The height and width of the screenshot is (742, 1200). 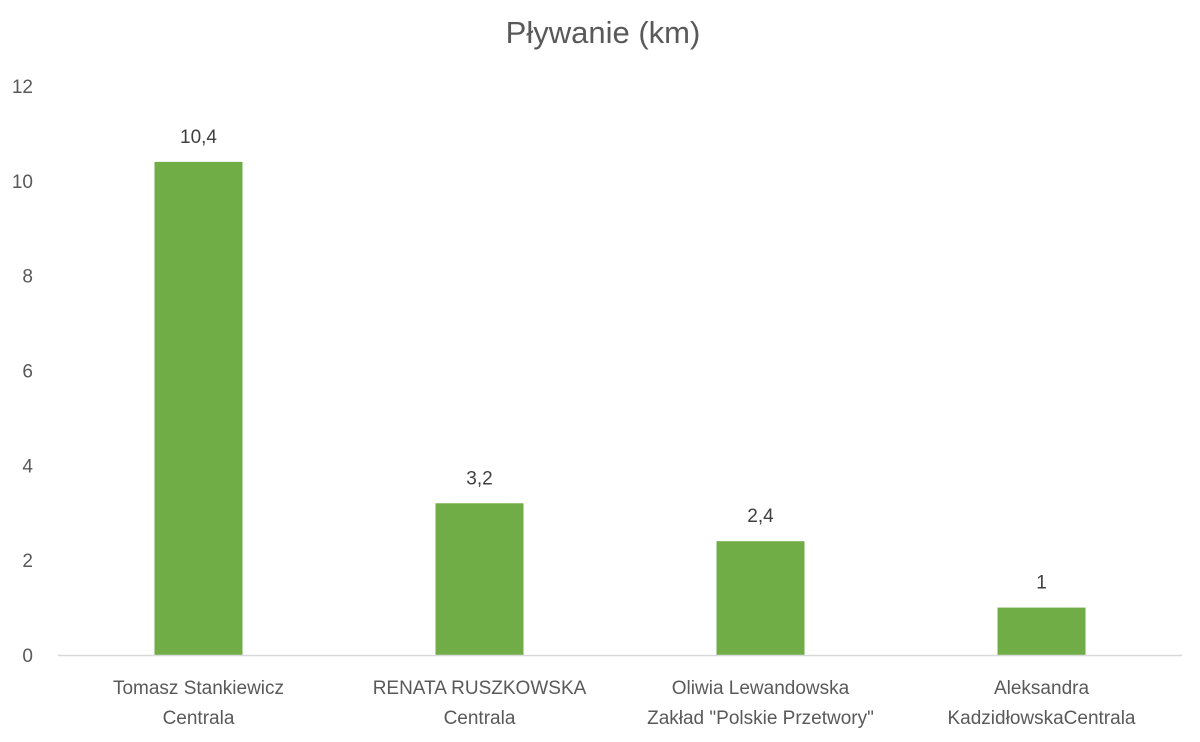 What do you see at coordinates (27, 561) in the screenshot?
I see `y-tick-label: 2` at bounding box center [27, 561].